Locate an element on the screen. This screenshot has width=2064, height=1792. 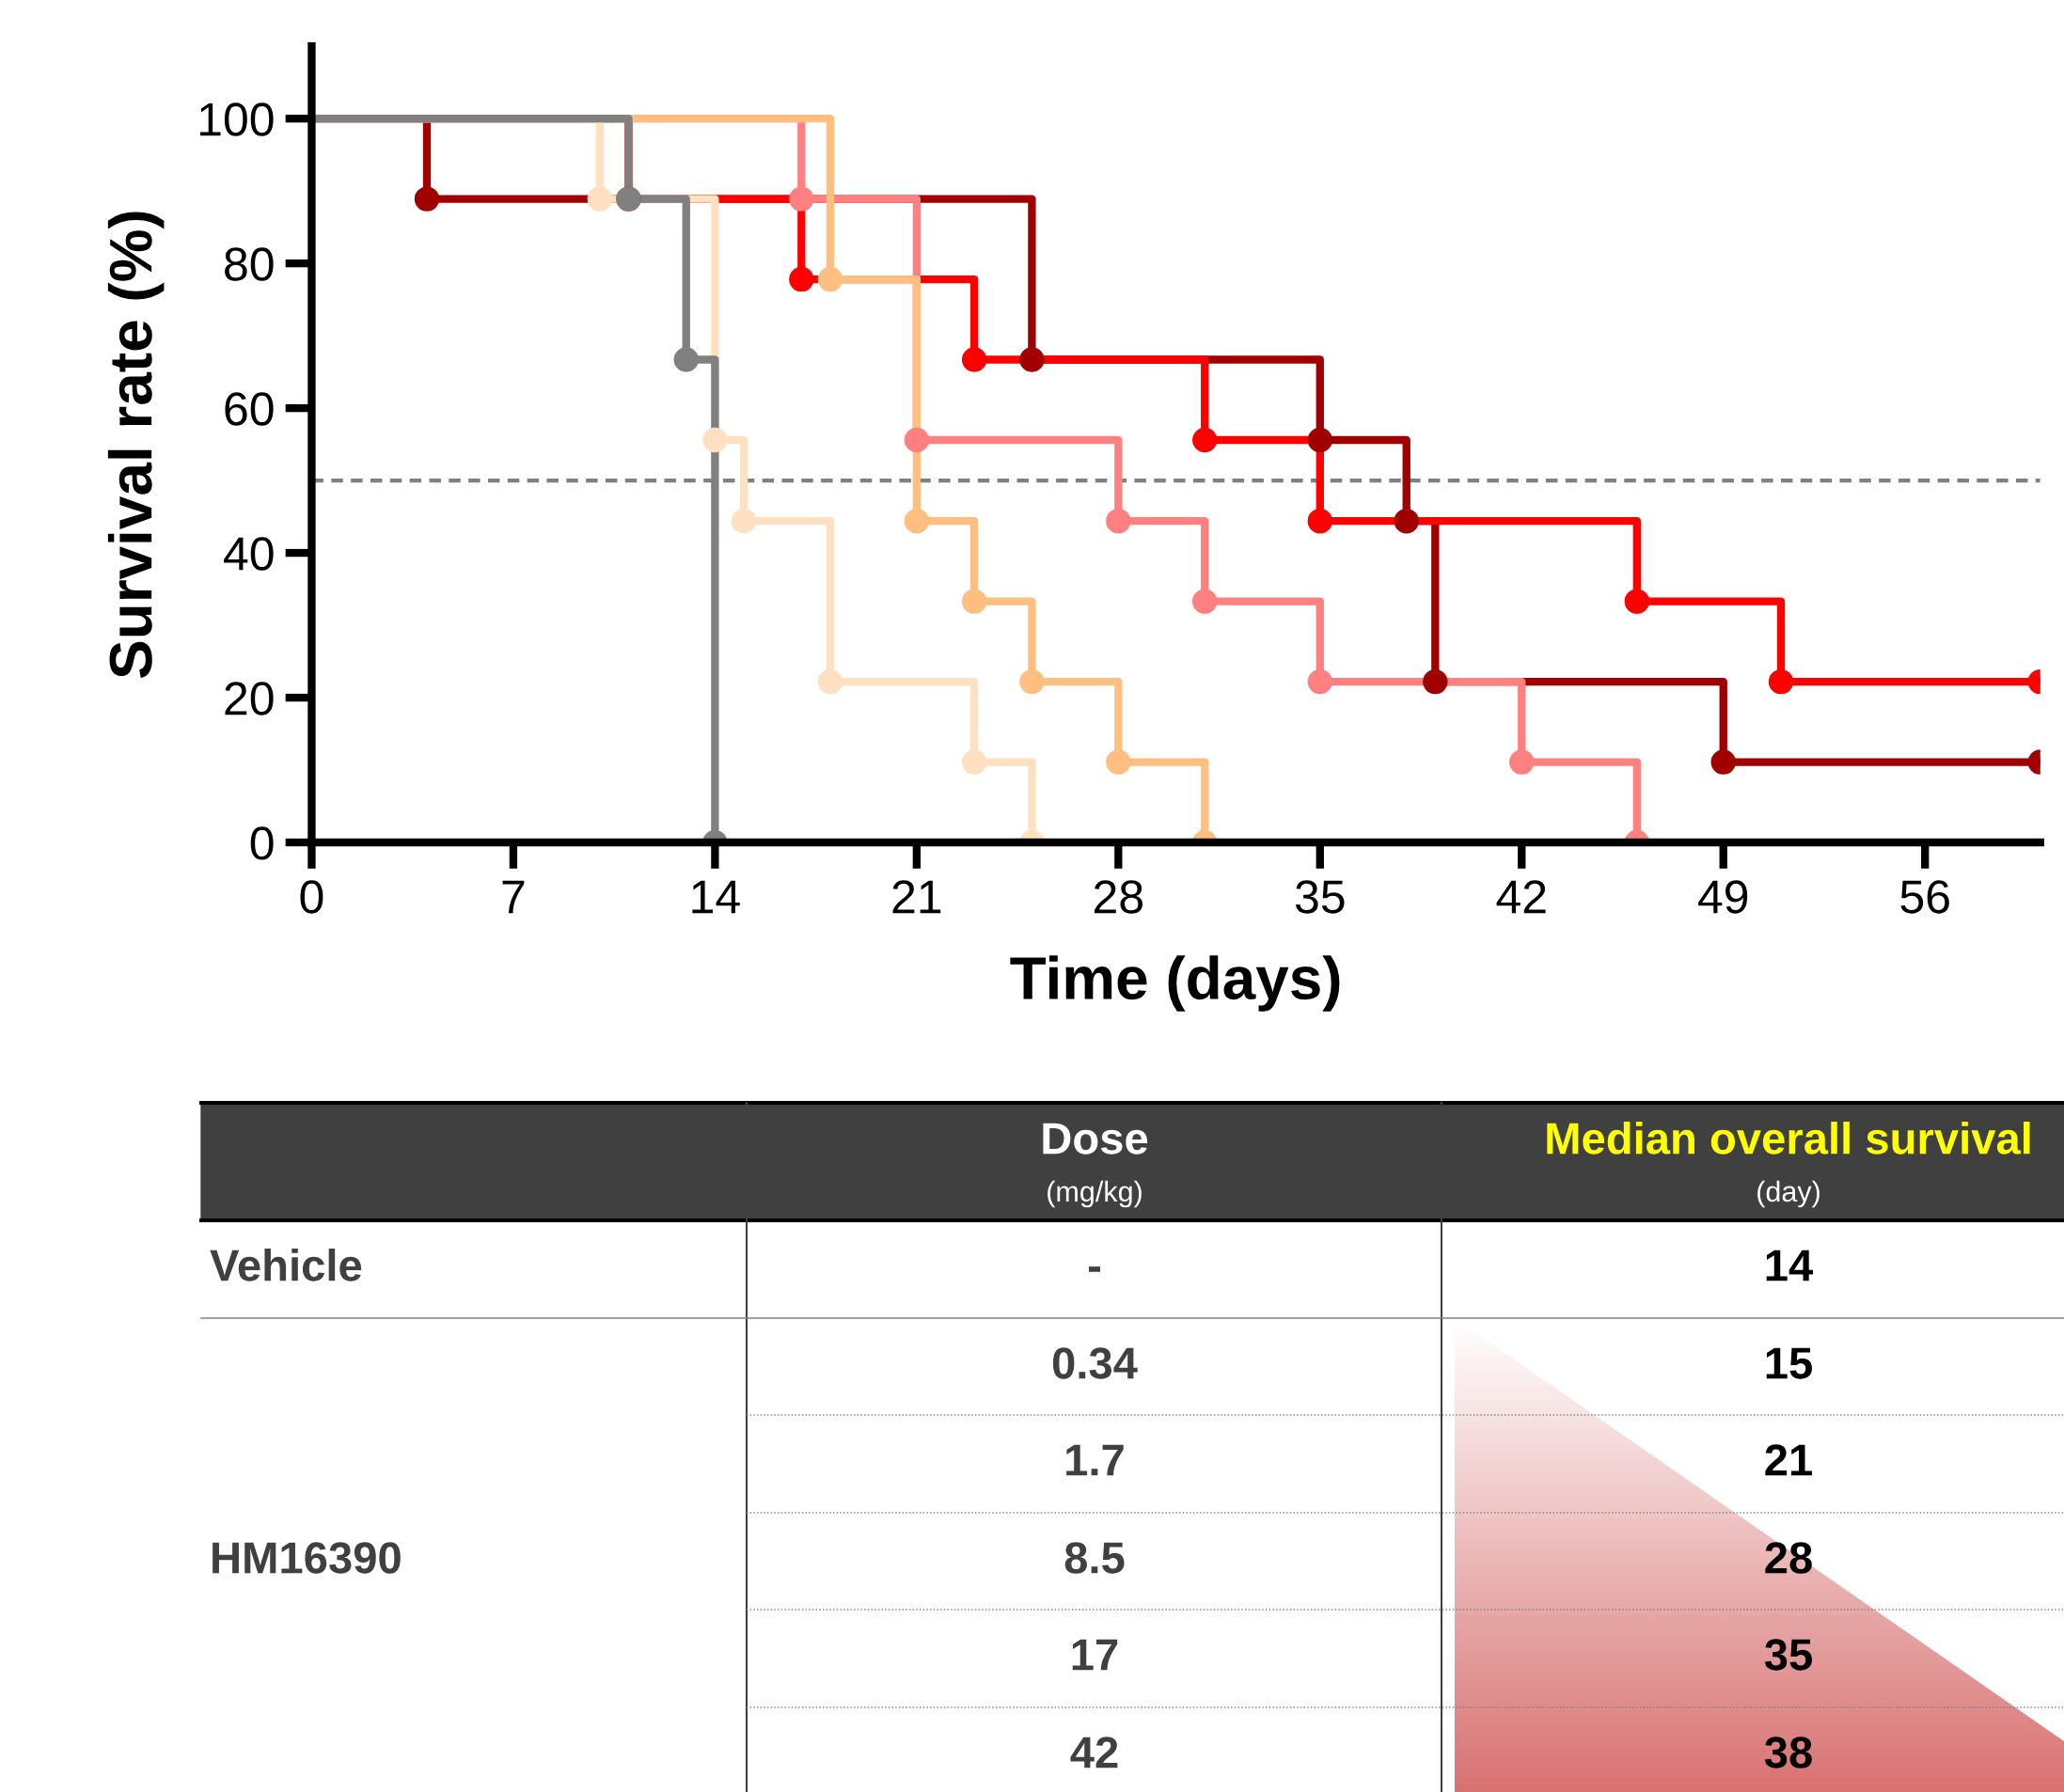
text: 1.7 is located at coordinates (1095, 1460).